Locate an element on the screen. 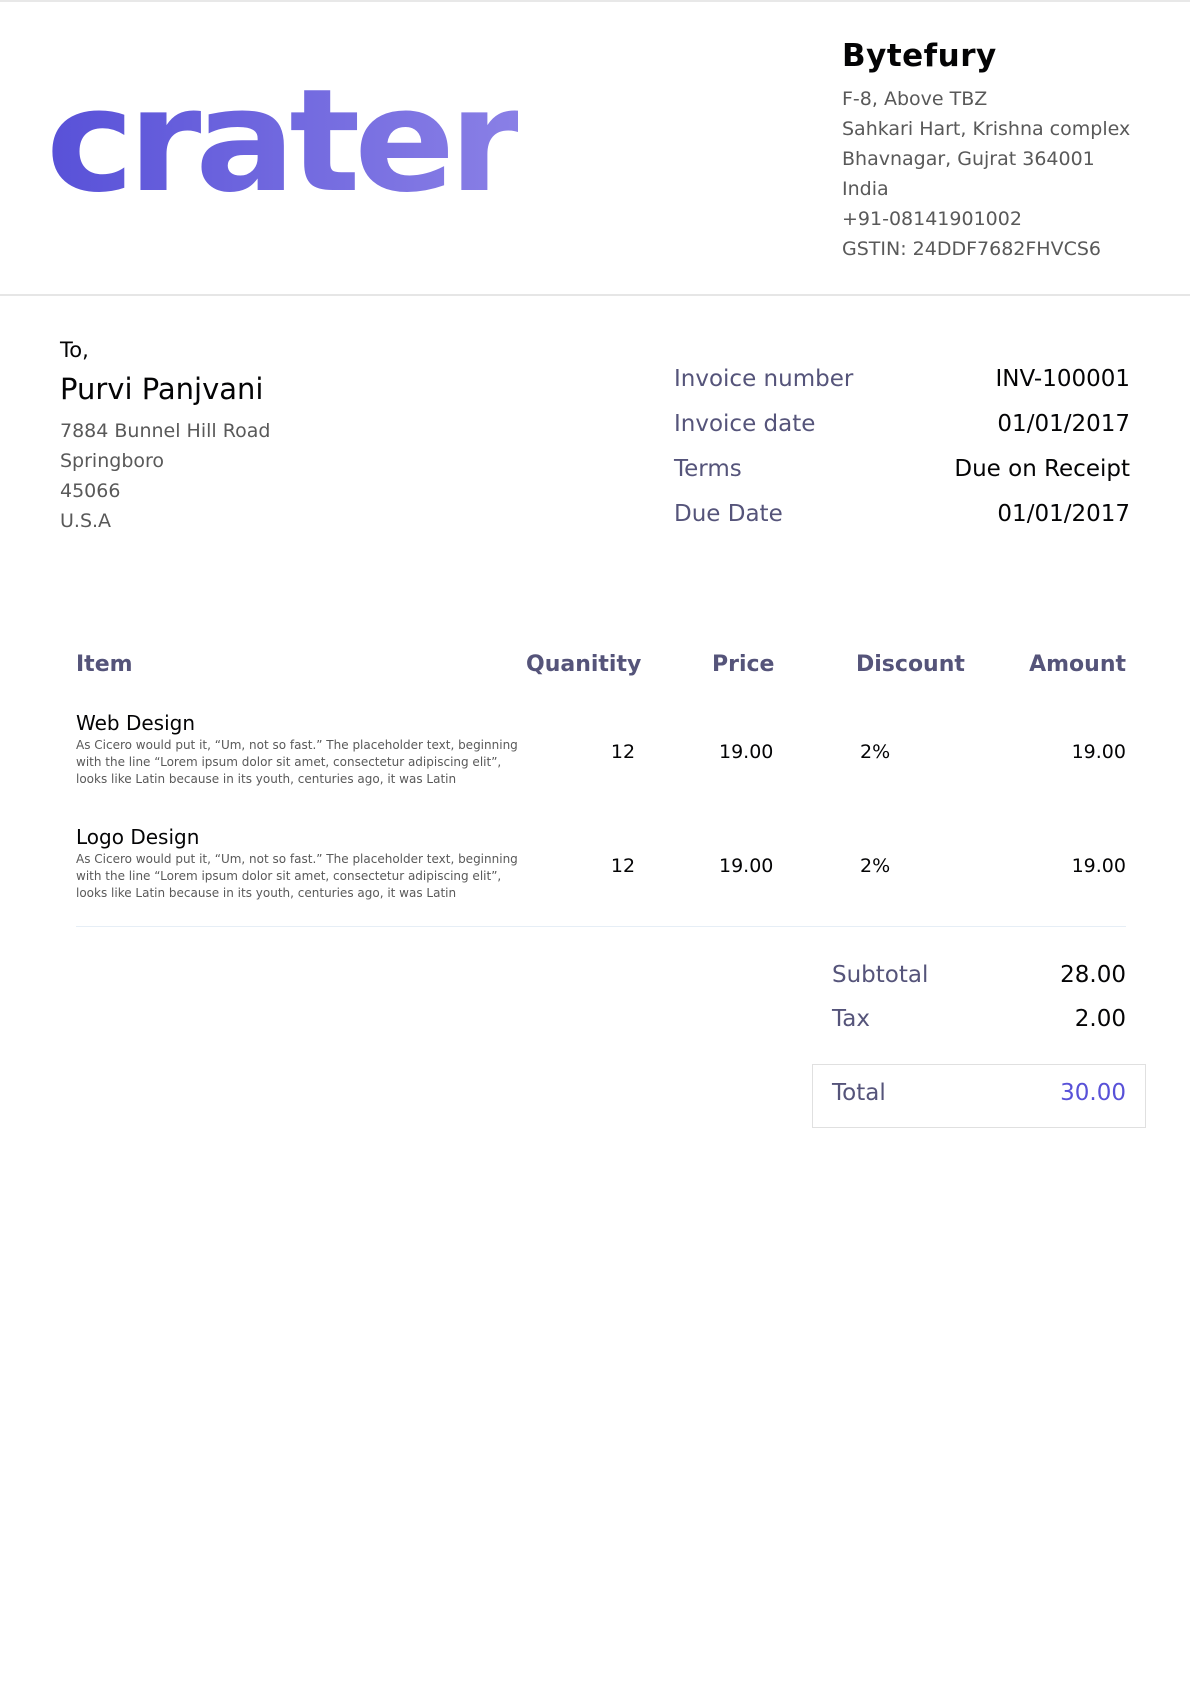  header-quantity: Quanitity is located at coordinates (584, 664).